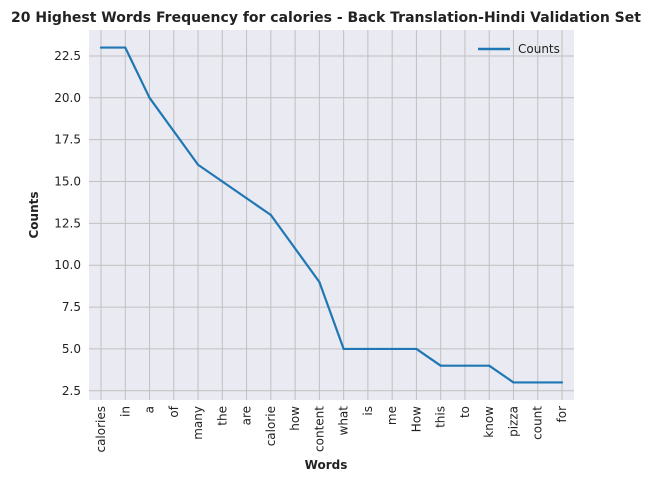 This screenshot has width=653, height=482. I want to click on y-axis-label: Counts, so click(34, 214).